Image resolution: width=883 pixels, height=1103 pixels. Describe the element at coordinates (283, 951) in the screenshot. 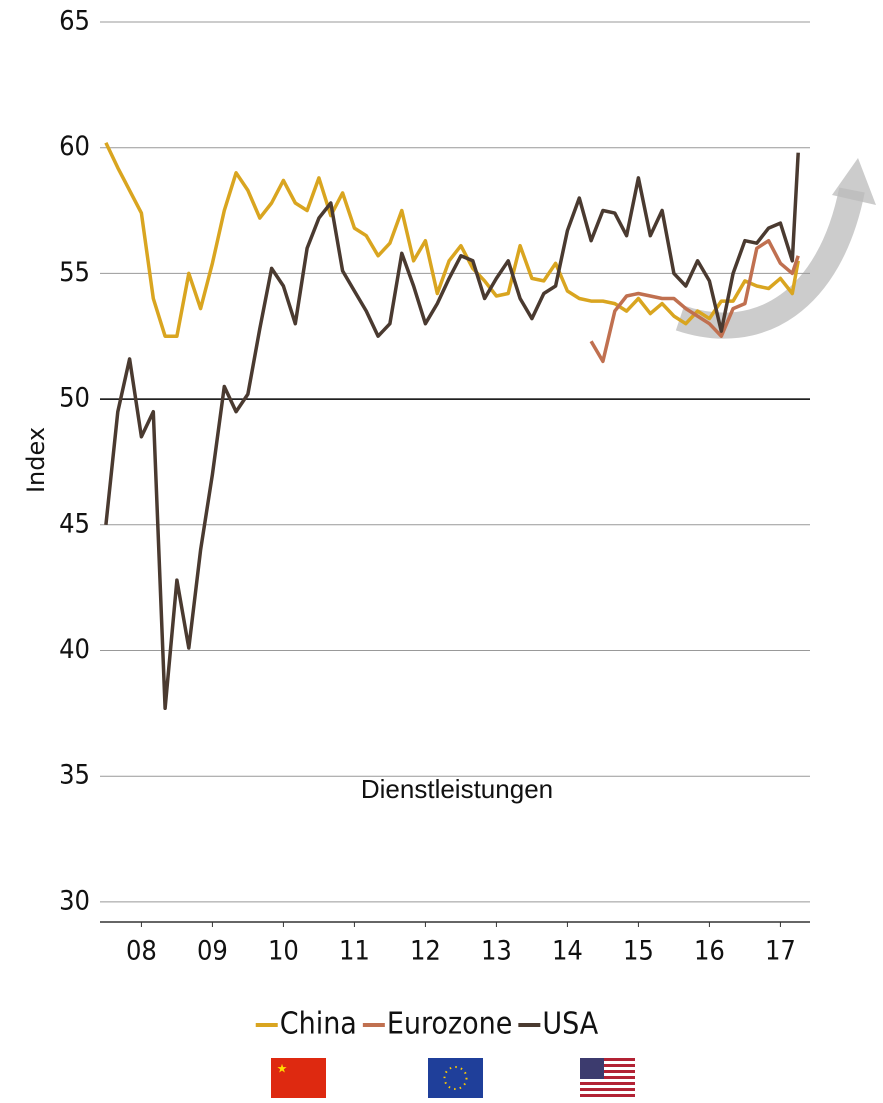

I see `x-tick-label: 10` at that location.